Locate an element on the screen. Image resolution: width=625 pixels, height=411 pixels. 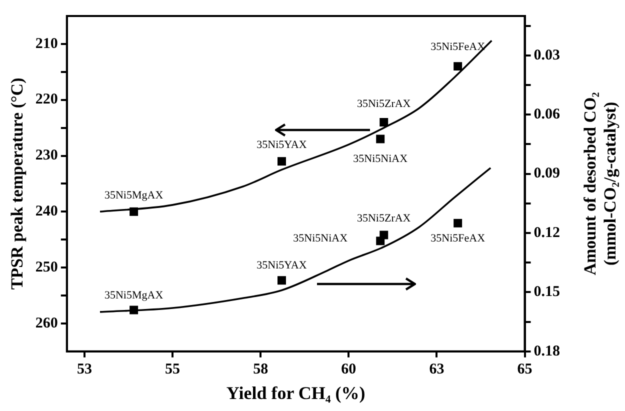
x-tick-label: 63 is located at coordinates (436, 369).